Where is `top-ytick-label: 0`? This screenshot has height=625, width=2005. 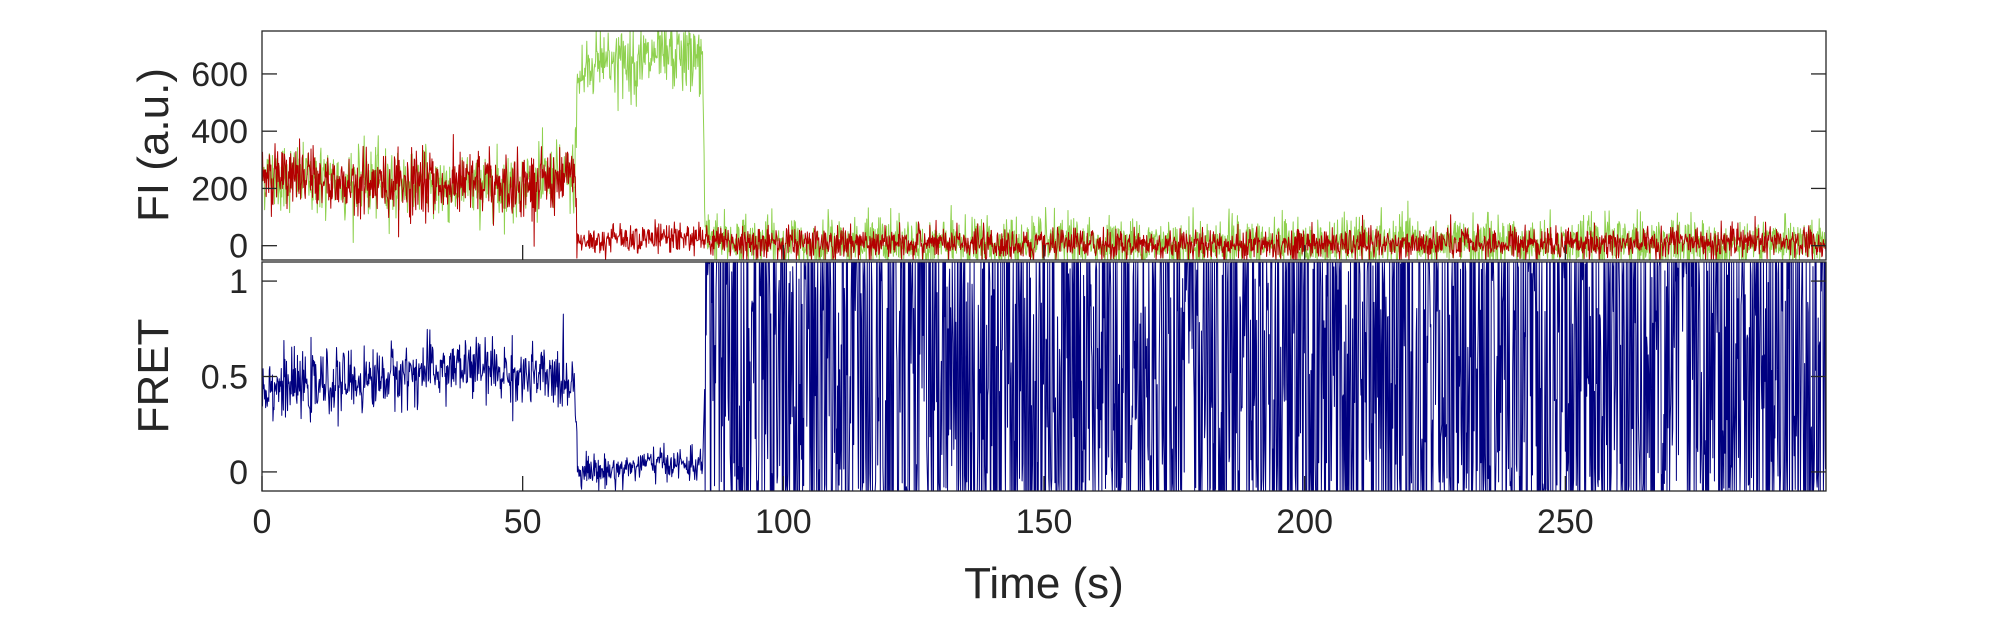
top-ytick-label: 0 is located at coordinates (238, 247).